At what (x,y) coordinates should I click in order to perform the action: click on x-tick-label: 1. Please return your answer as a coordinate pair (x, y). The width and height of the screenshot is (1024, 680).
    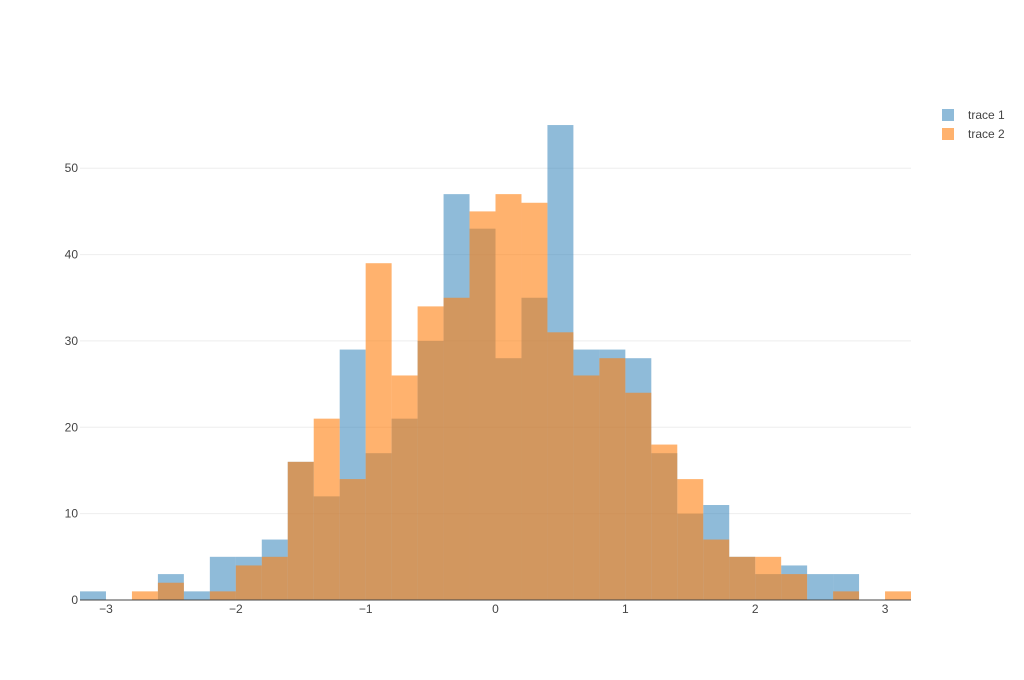
    Looking at the image, I should click on (625, 609).